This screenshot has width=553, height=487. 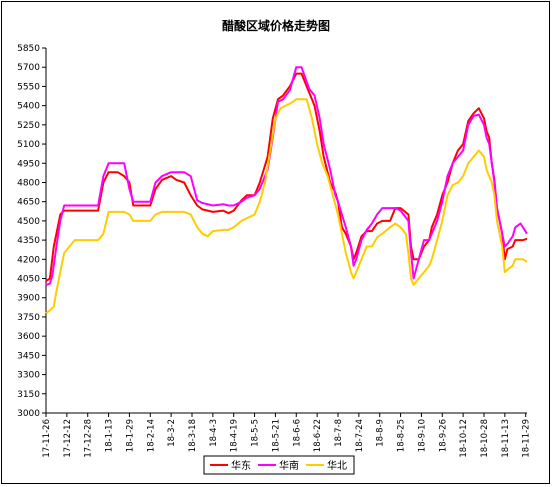 What do you see at coordinates (318, 435) in the screenshot?
I see `x-tick-label: 18-6-22` at bounding box center [318, 435].